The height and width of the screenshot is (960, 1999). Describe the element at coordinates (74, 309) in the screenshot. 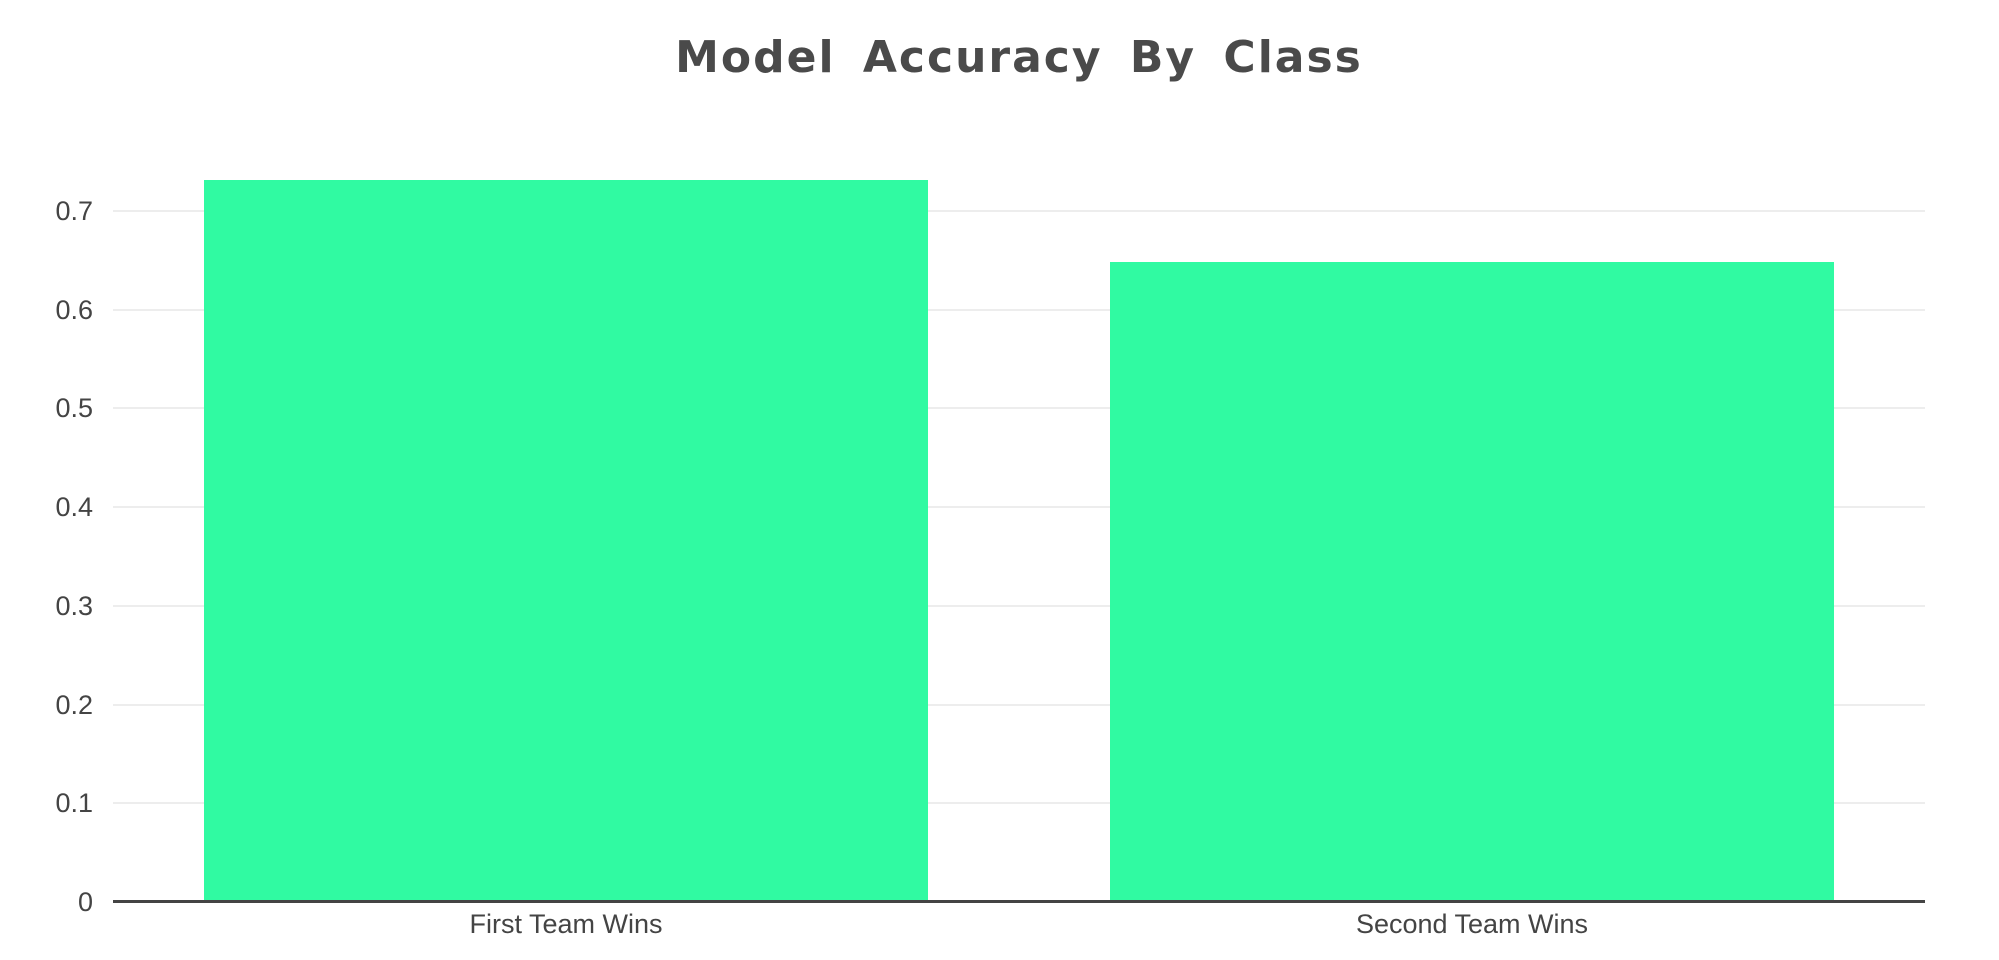

I see `y-tick-label: 0.6` at that location.